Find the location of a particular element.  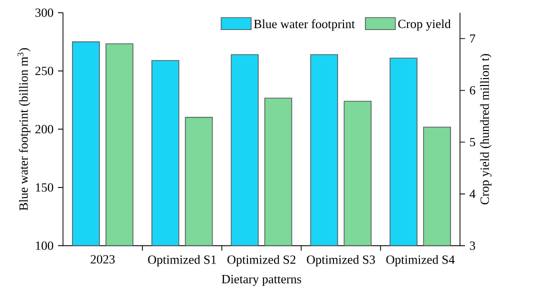

y2-tick-label: 5 is located at coordinates (473, 142).